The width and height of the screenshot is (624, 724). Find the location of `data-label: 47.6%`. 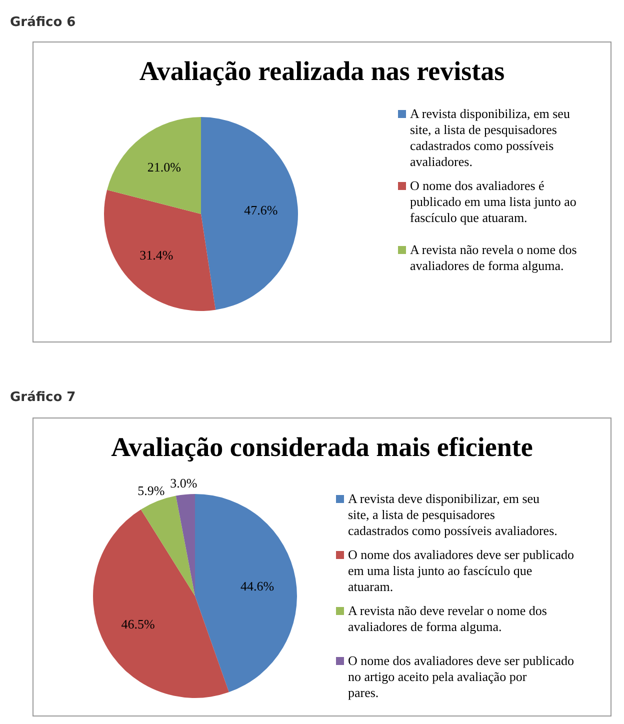

data-label: 47.6% is located at coordinates (261, 210).